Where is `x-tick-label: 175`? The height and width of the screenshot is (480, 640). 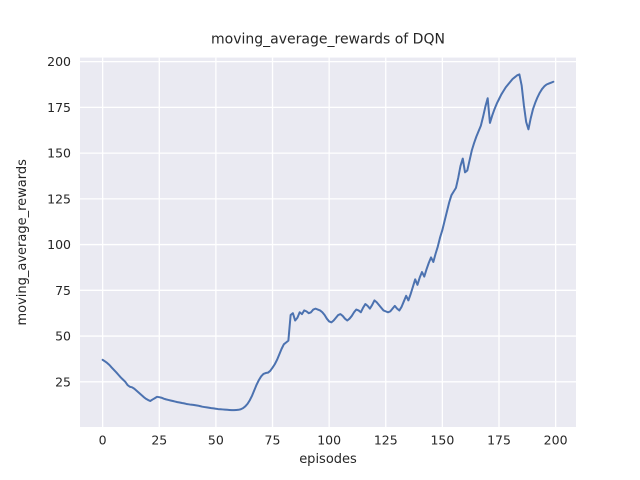
x-tick-label: 175 is located at coordinates (499, 440).